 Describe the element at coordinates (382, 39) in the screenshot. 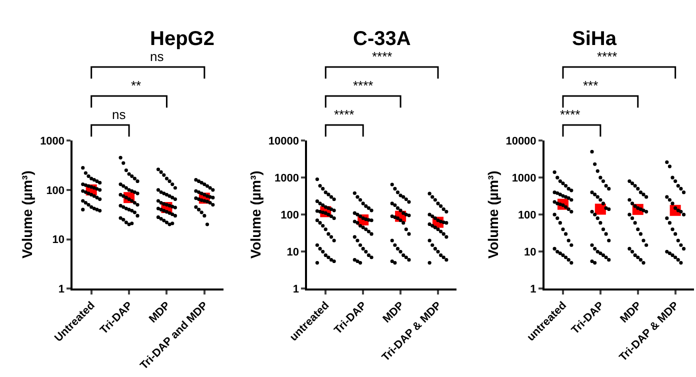

I see `chart-title: C-33A` at that location.